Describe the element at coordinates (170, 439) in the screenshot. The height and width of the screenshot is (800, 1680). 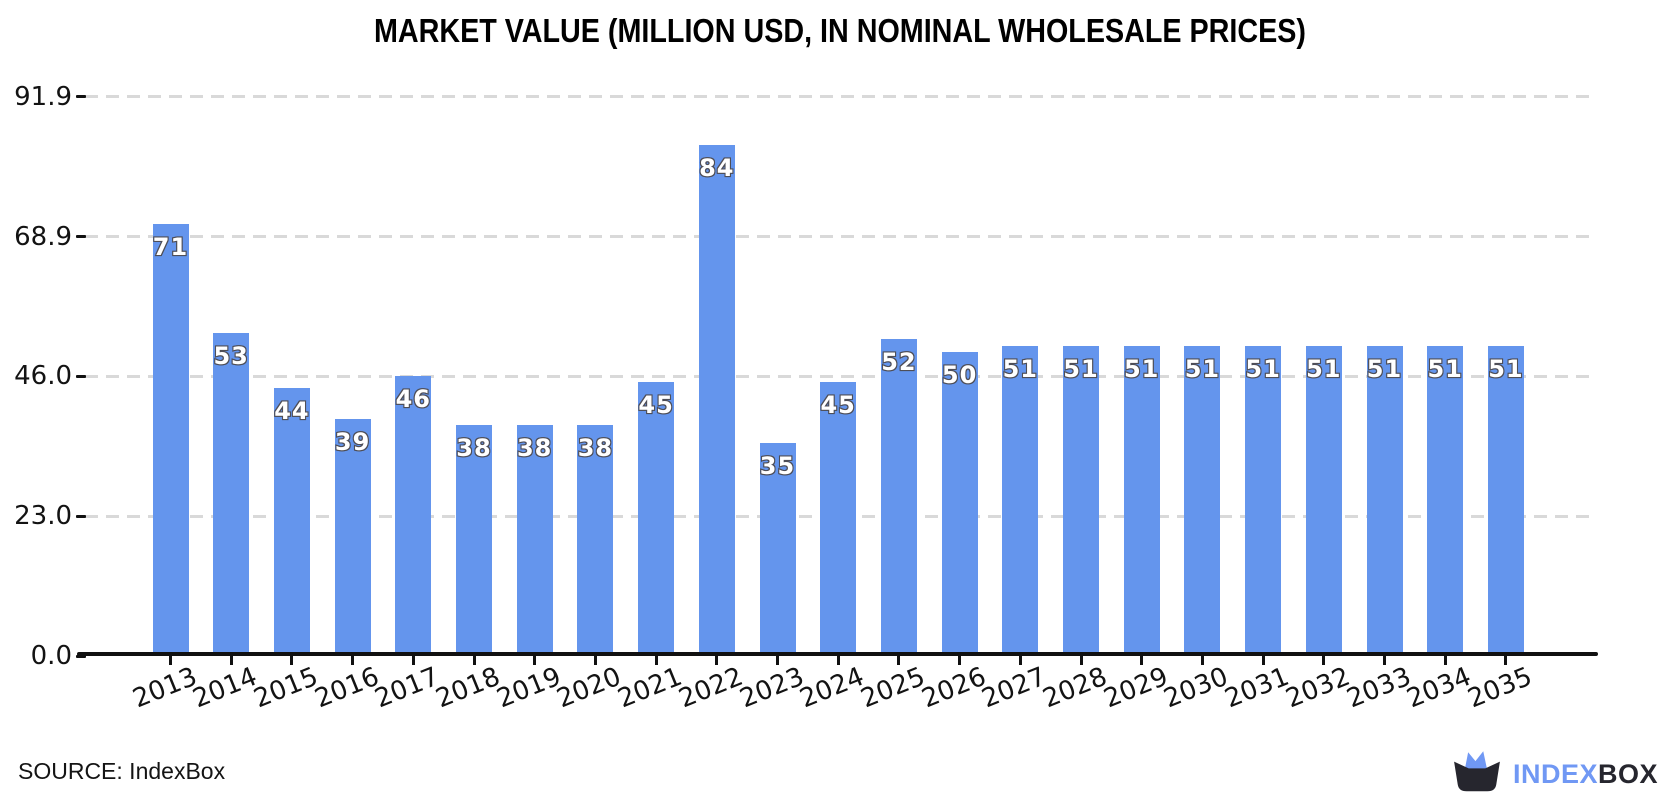
I see `bar-2013` at that location.